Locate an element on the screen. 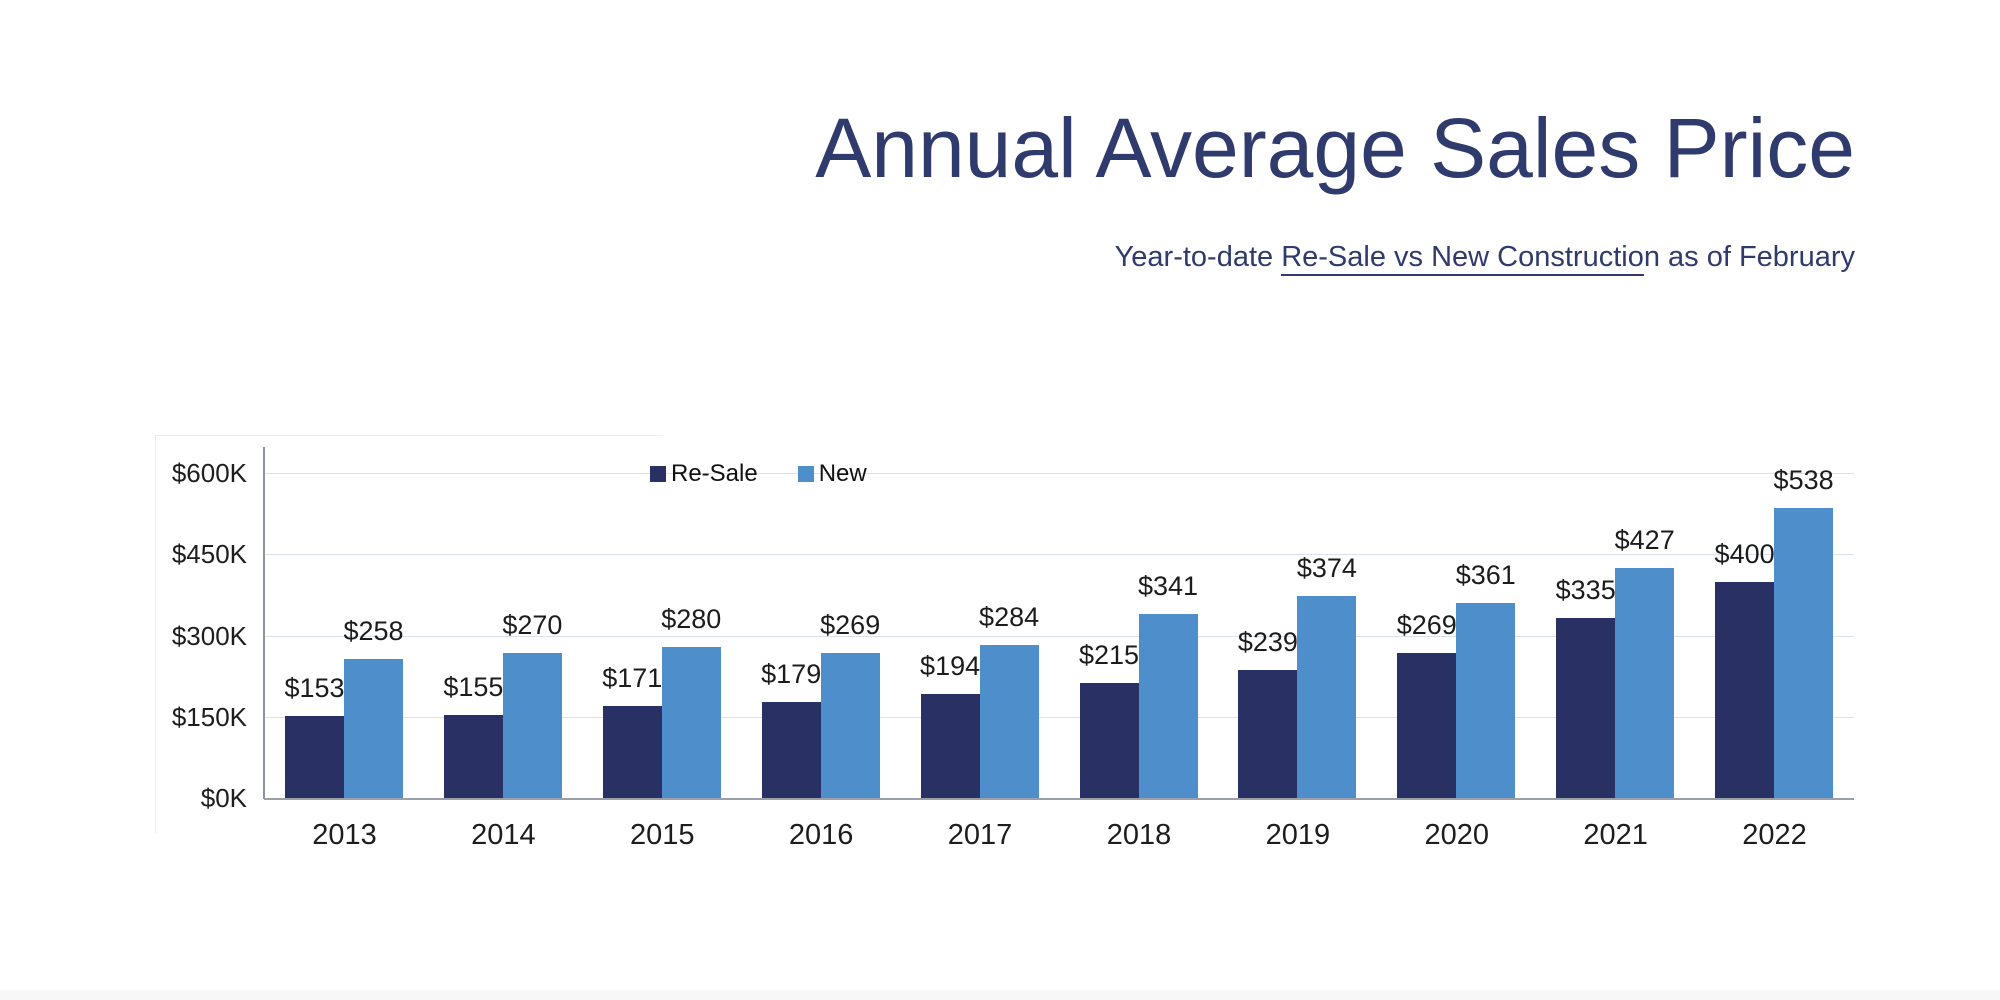  bar-new-2018: $341 is located at coordinates (1168, 685).